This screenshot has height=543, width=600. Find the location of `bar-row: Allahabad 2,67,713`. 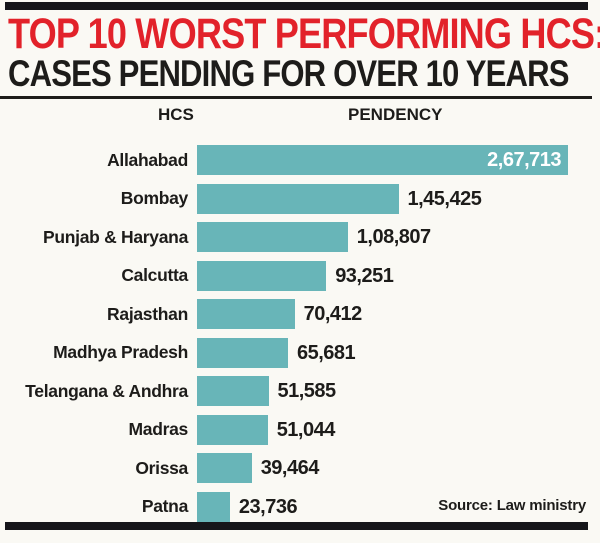

bar-row: Allahabad 2,67,713 is located at coordinates (300, 160).